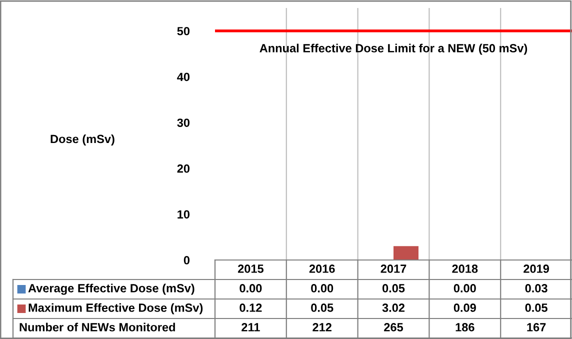 This screenshot has width=572, height=339. I want to click on text: 212, so click(322, 327).